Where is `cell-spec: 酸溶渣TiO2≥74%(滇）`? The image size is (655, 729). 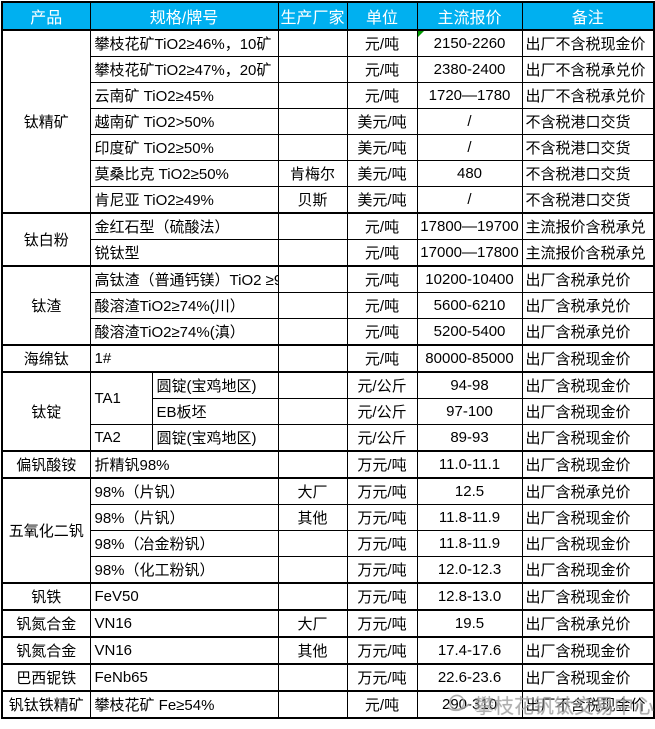 cell-spec: 酸溶渣TiO2≥74%(滇） is located at coordinates (184, 332).